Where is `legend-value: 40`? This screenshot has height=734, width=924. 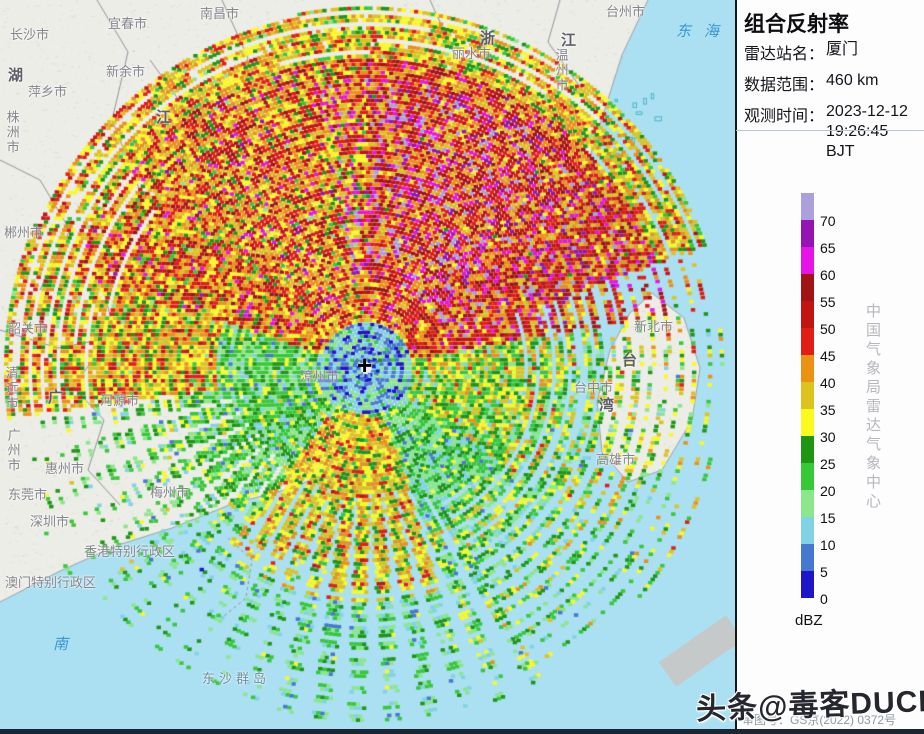 legend-value: 40 is located at coordinates (828, 383).